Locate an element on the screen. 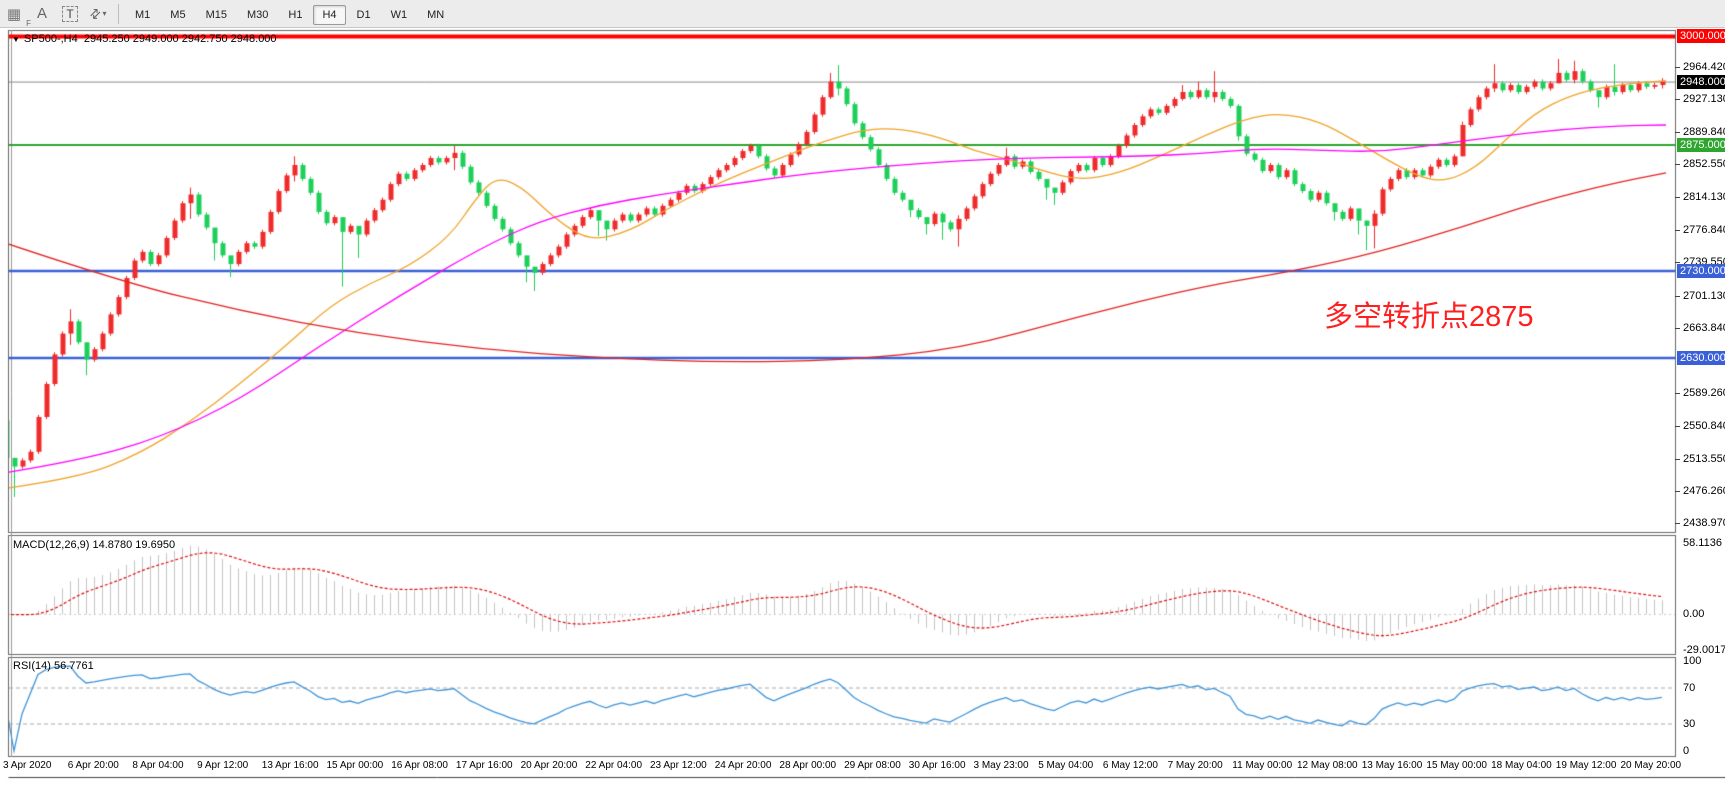 The image size is (1725, 785). date-label: 24 Apr 20:00 is located at coordinates (743, 765).